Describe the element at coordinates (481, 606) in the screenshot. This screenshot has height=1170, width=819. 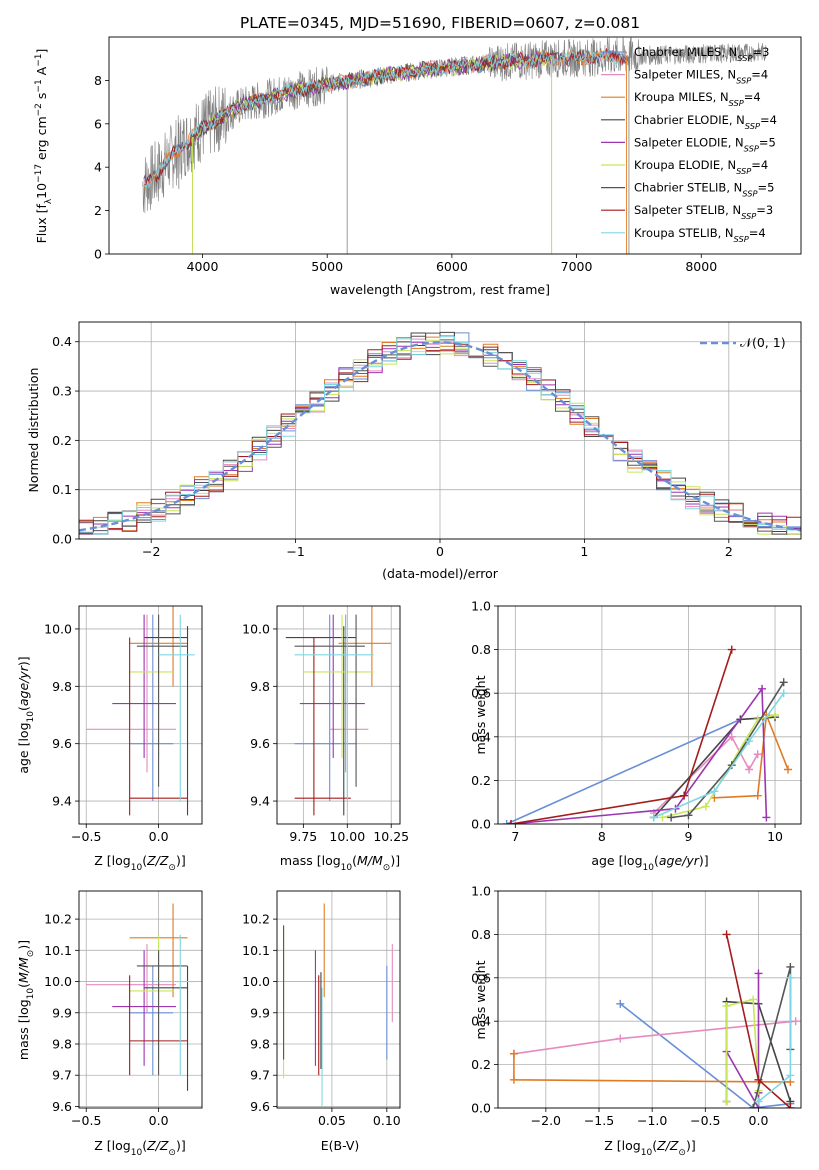
I see `y-tick-label: 1.0` at that location.